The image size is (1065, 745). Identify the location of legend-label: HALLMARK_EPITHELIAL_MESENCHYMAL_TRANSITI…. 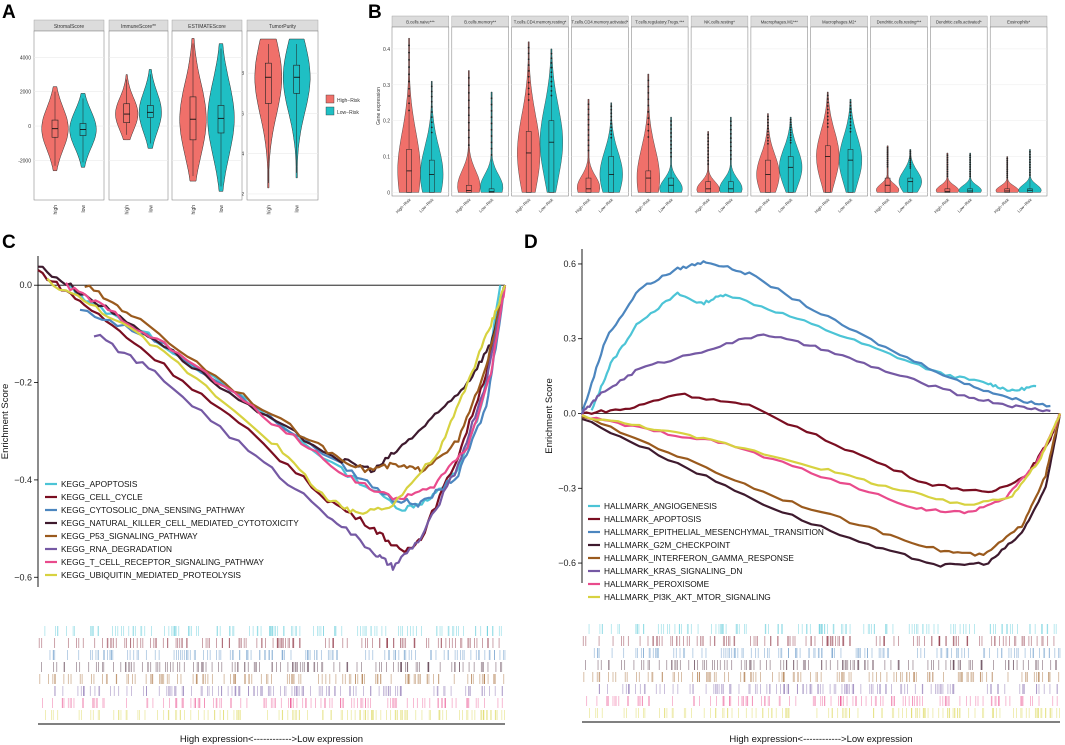
(714, 532).